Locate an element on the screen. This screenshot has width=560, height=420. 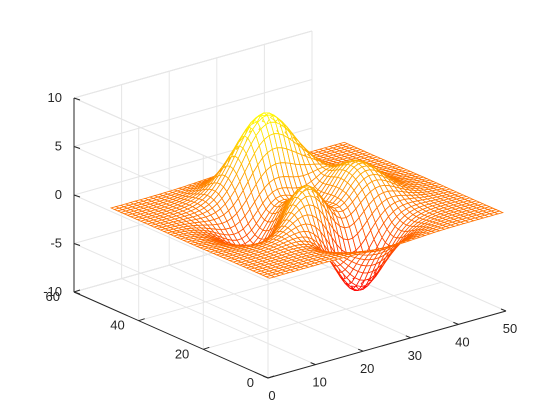
grid-line-y-floor is located at coordinates (322, 315).